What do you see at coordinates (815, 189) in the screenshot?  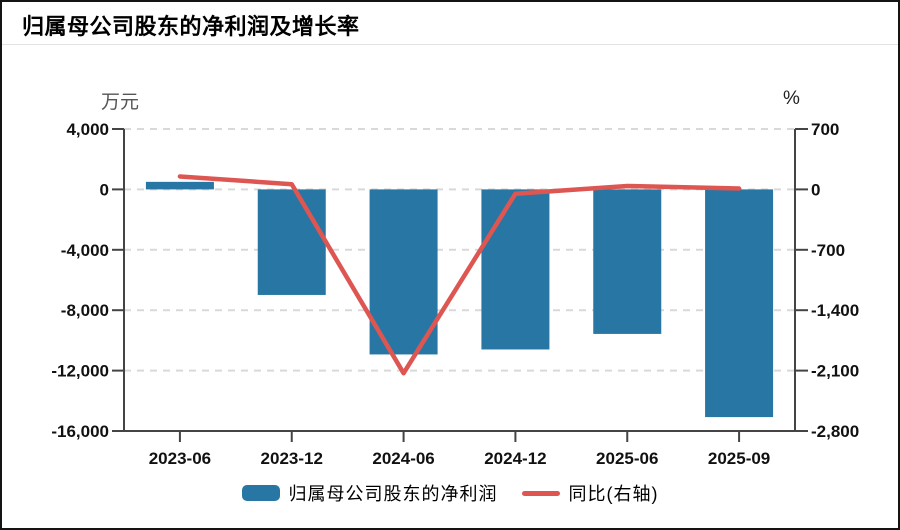 I see `right-axis-tick-label: 0` at bounding box center [815, 189].